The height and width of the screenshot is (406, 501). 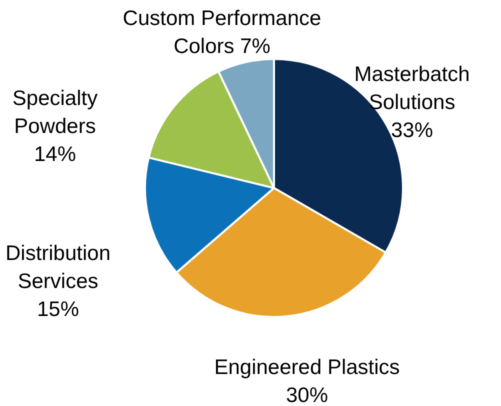 I want to click on slice-label: Specialty Powders, so click(x=55, y=112).